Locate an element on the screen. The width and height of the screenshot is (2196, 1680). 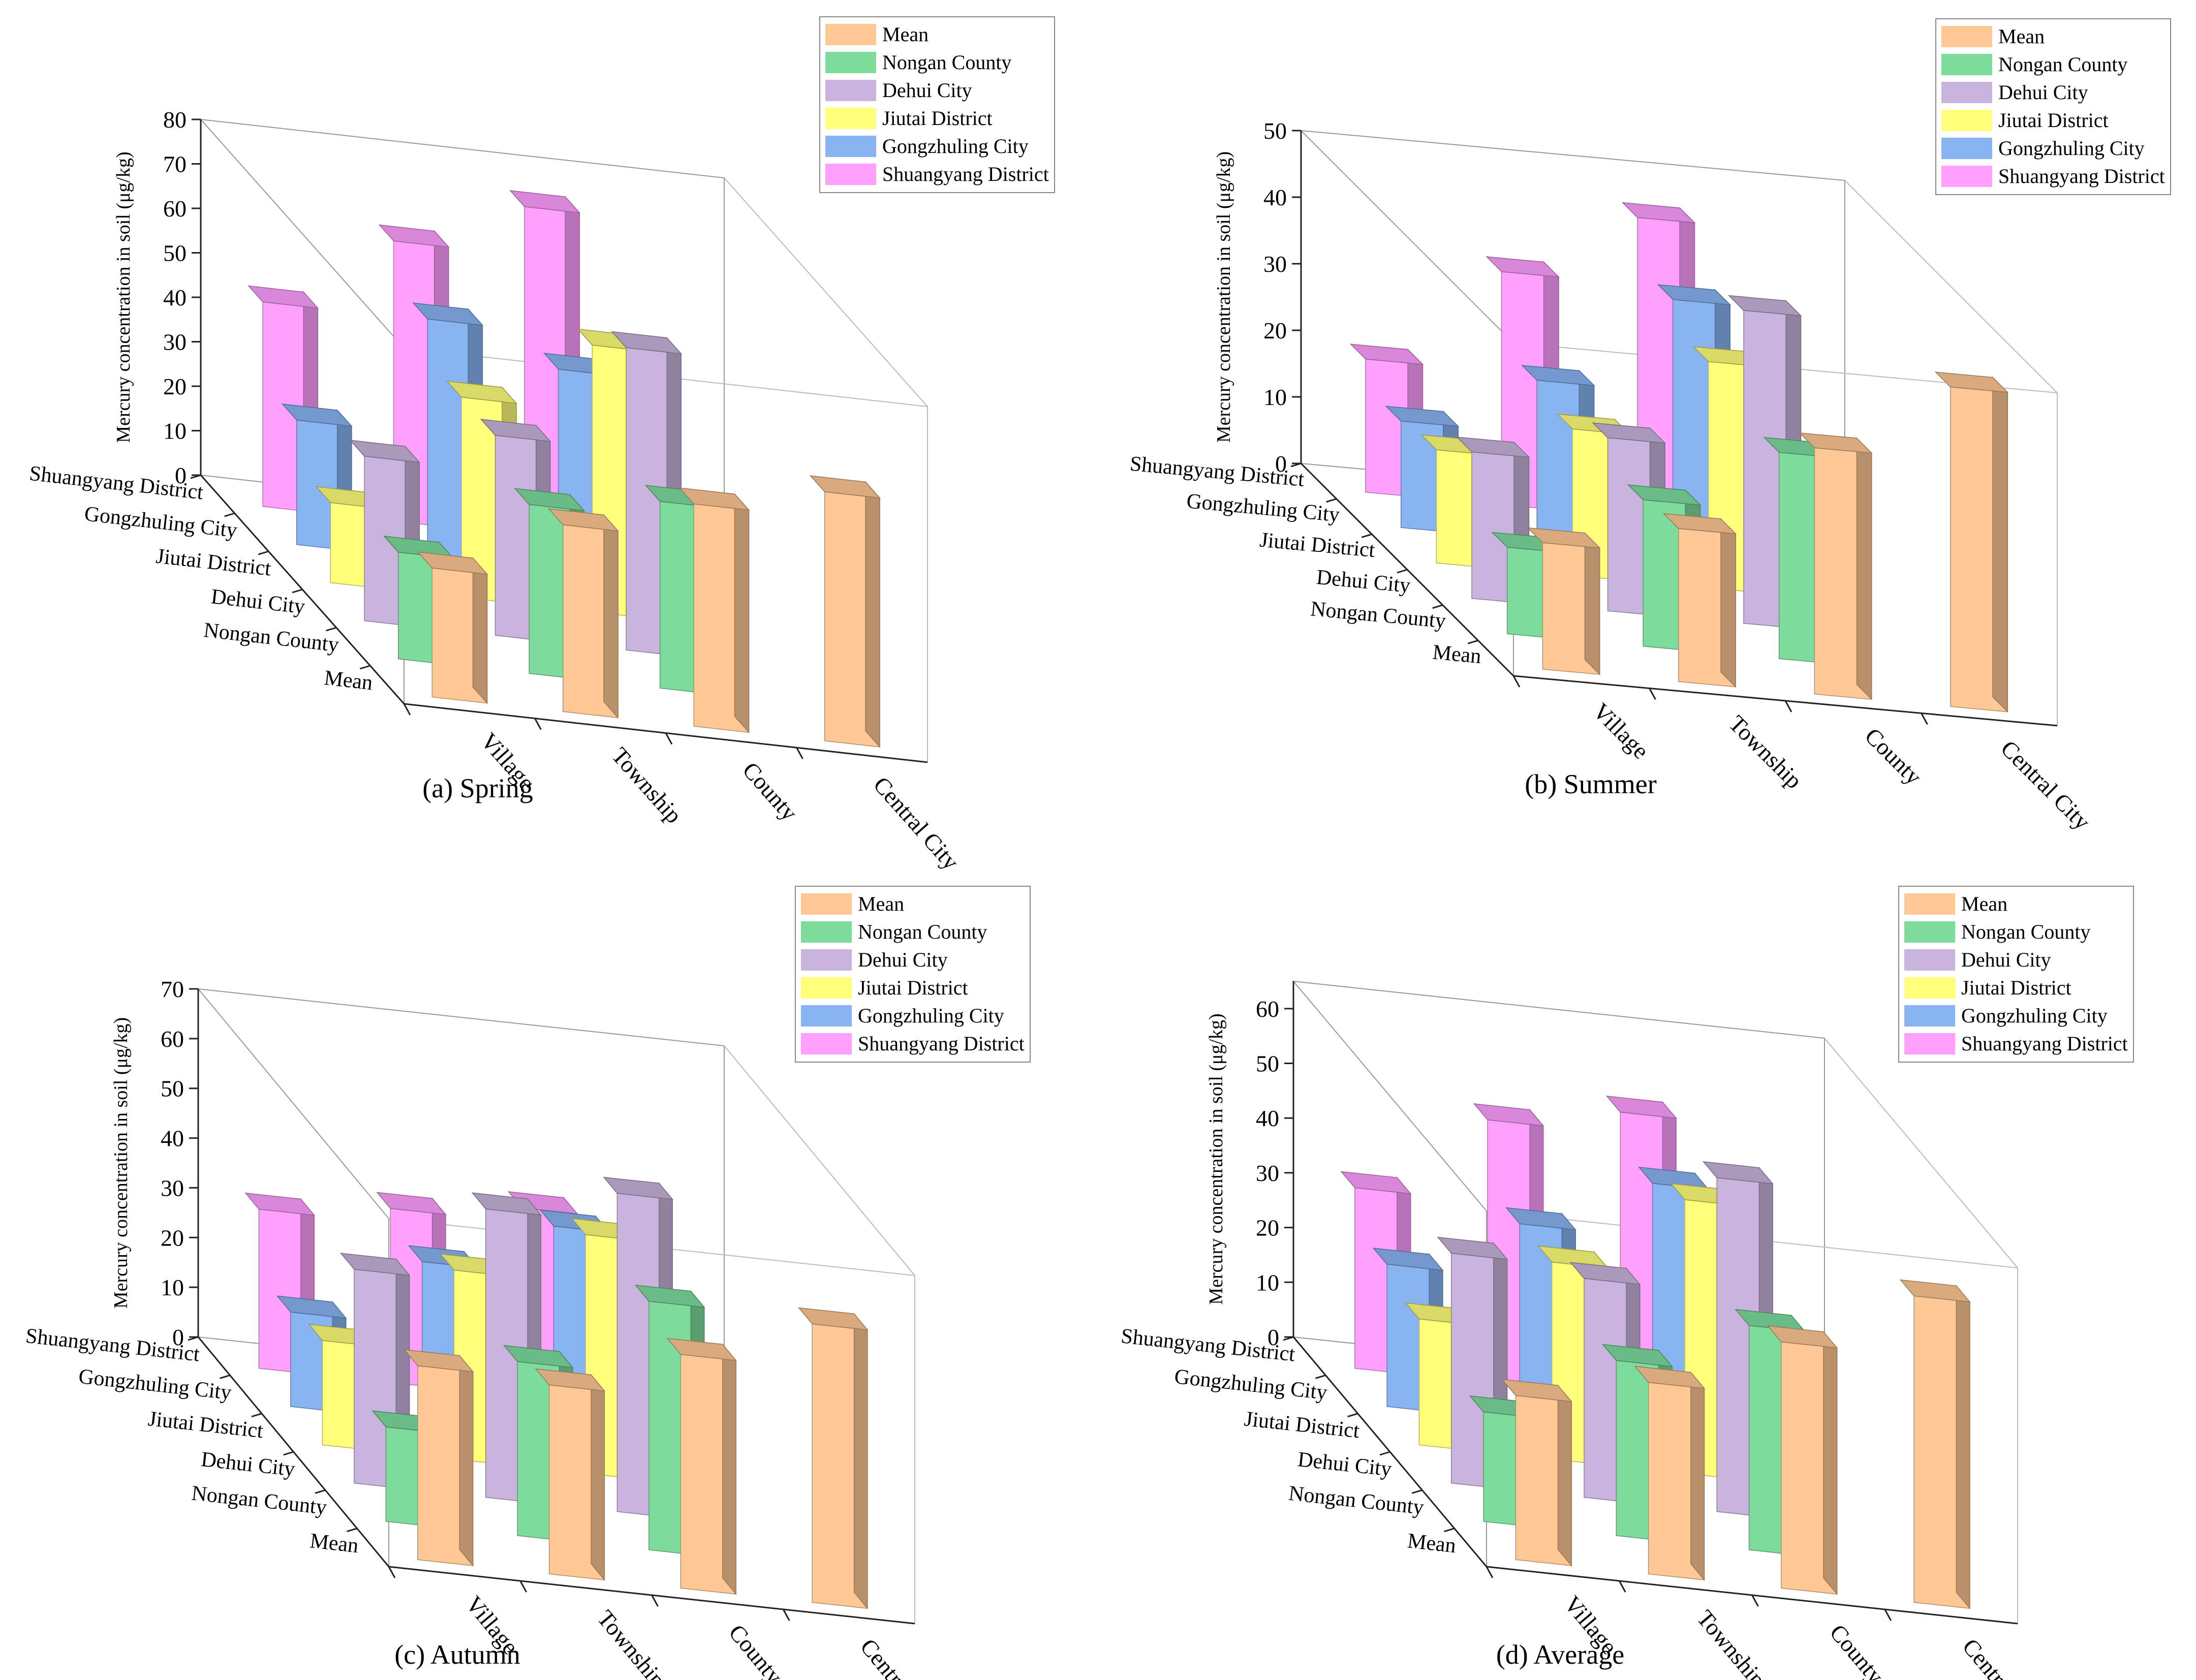
legend-item-nongan-county: Nongan County is located at coordinates (2016, 932).